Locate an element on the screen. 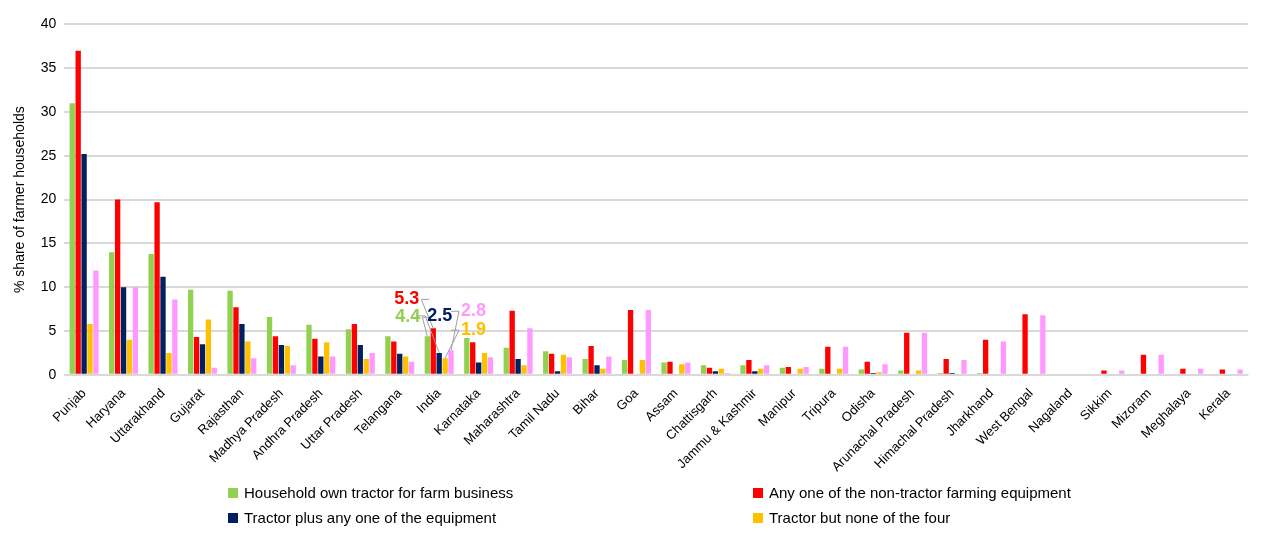  y-axis-title: % share of farmer households is located at coordinates (19, 199).